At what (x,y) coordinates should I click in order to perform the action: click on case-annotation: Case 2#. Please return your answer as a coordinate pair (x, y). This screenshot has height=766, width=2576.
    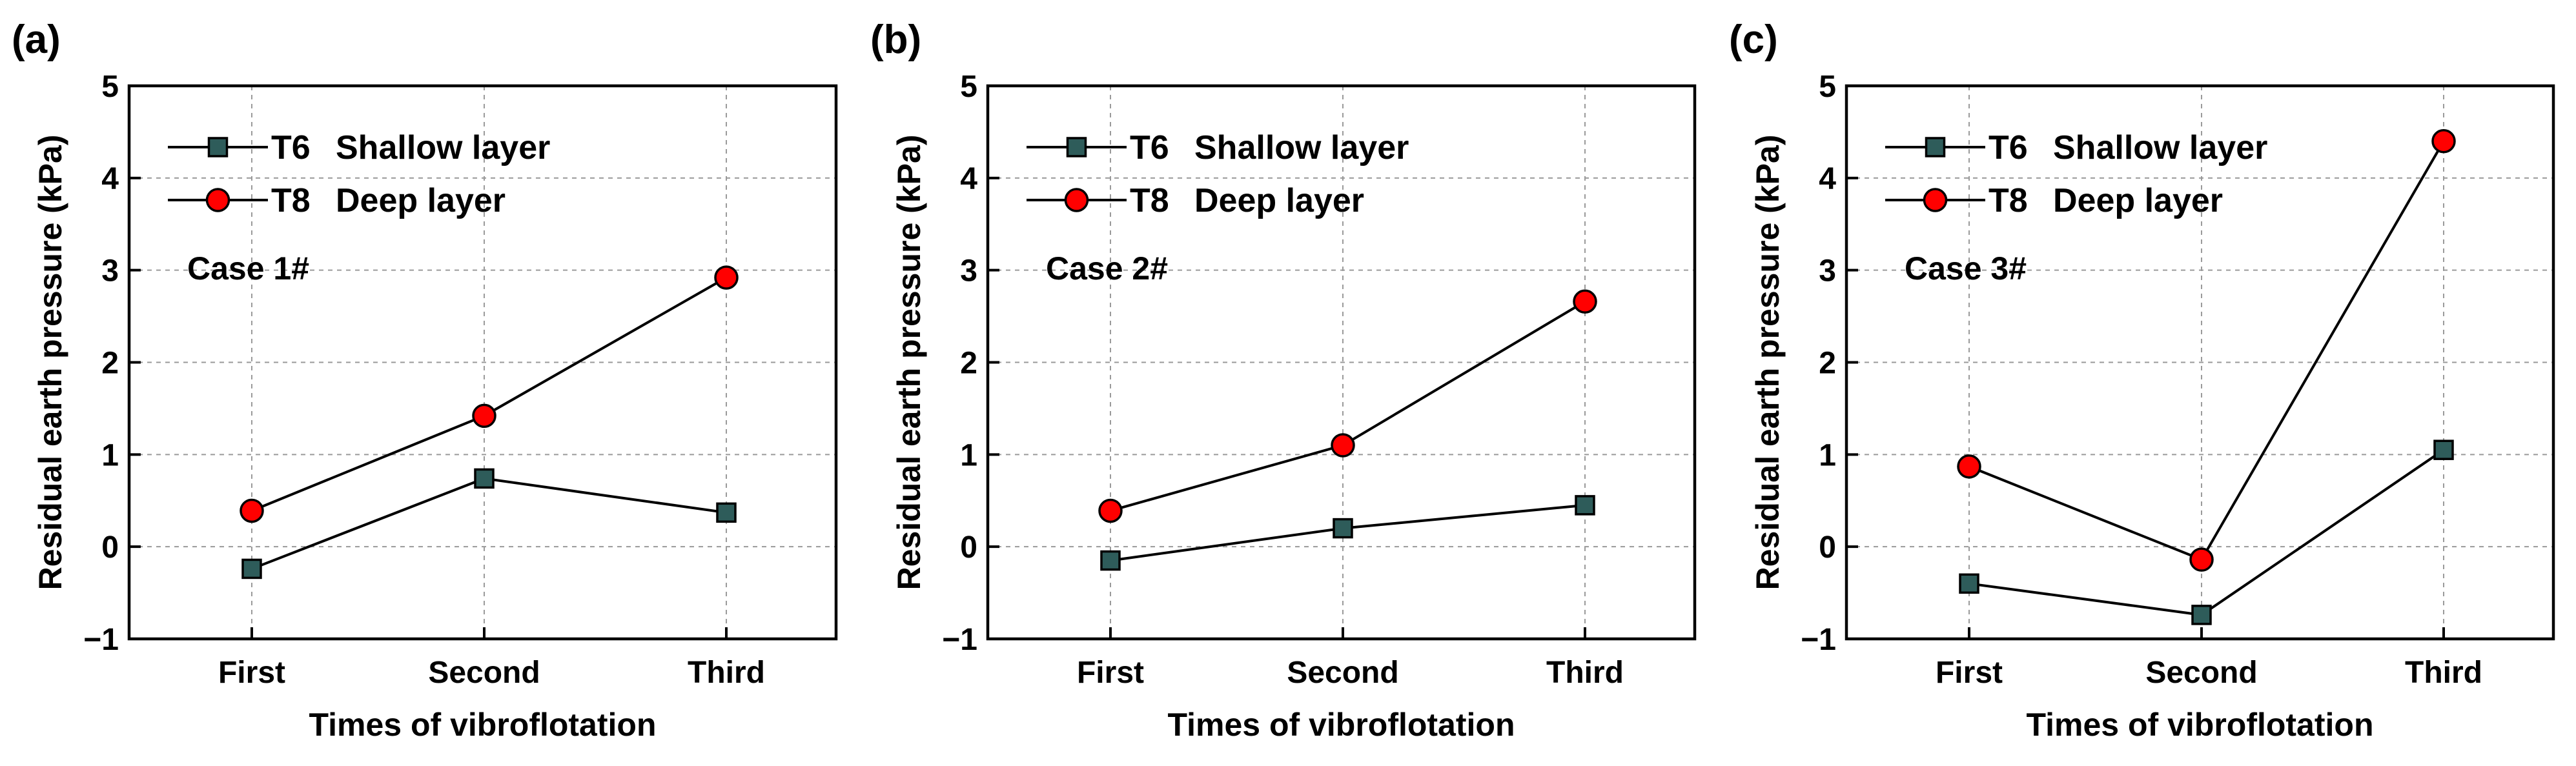
    Looking at the image, I should click on (1107, 268).